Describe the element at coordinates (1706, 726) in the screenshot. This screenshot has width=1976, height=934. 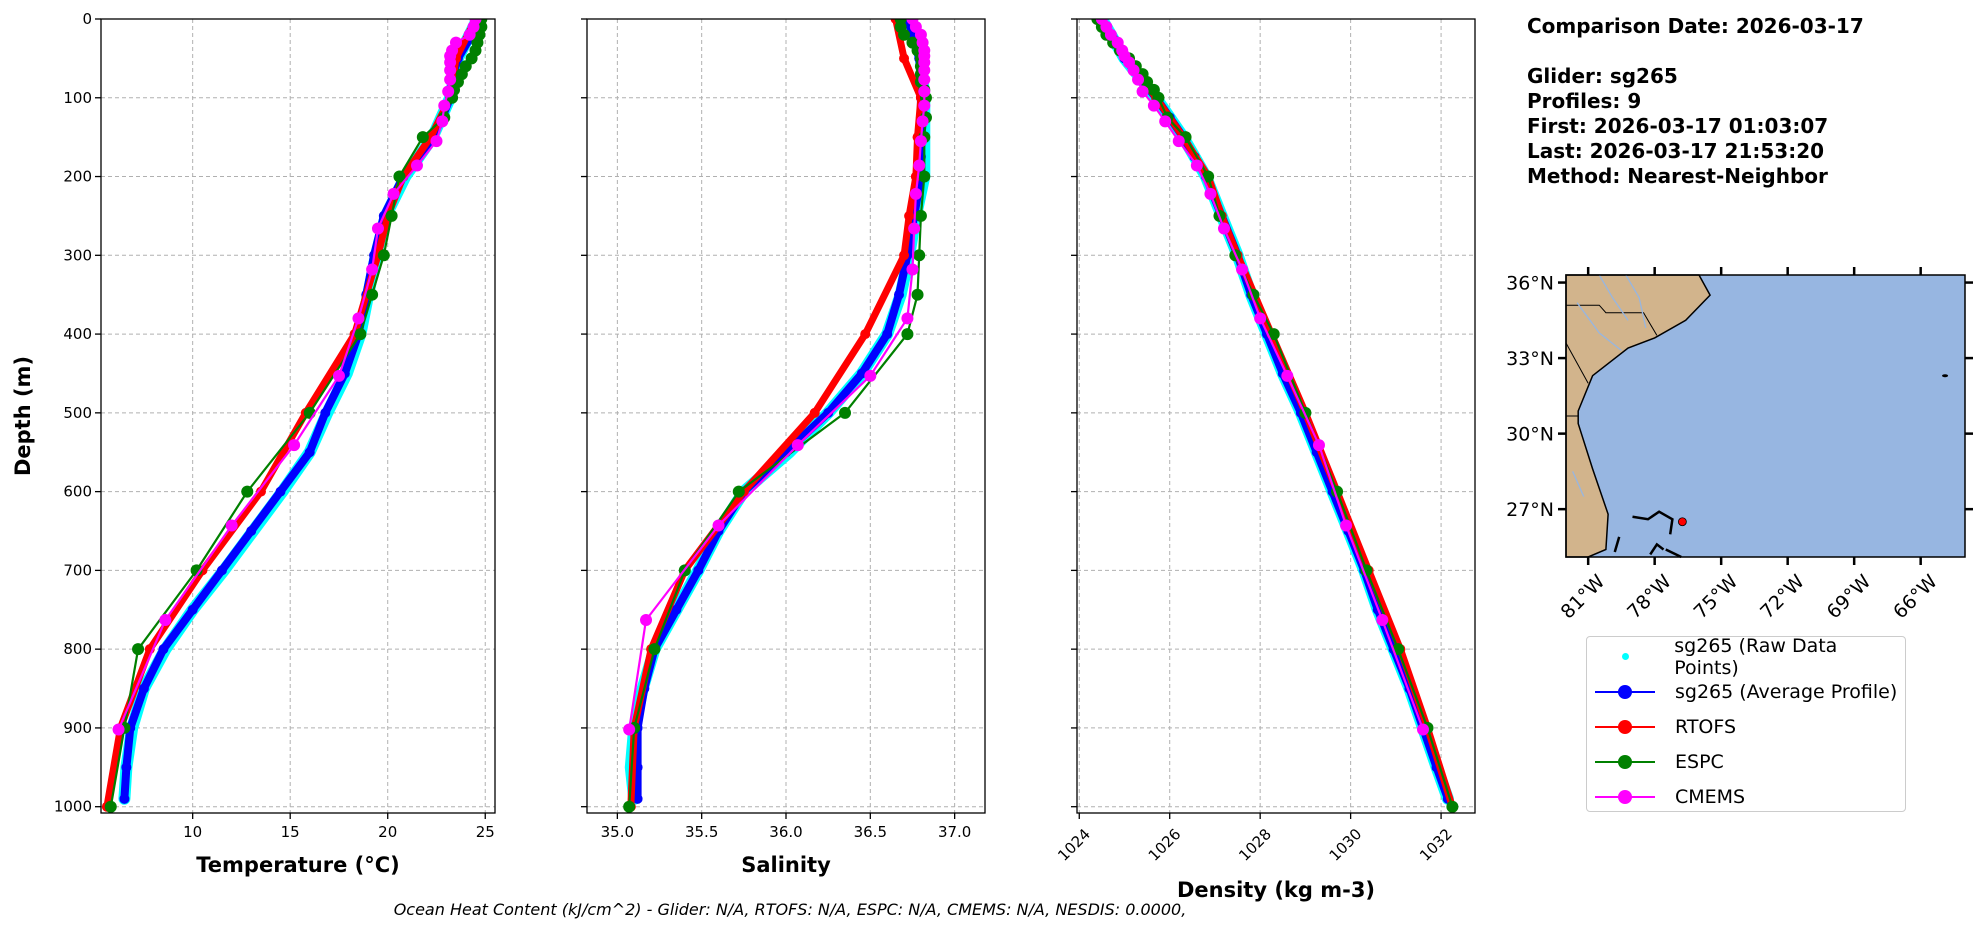
I see `legend-label: RTOFS` at that location.